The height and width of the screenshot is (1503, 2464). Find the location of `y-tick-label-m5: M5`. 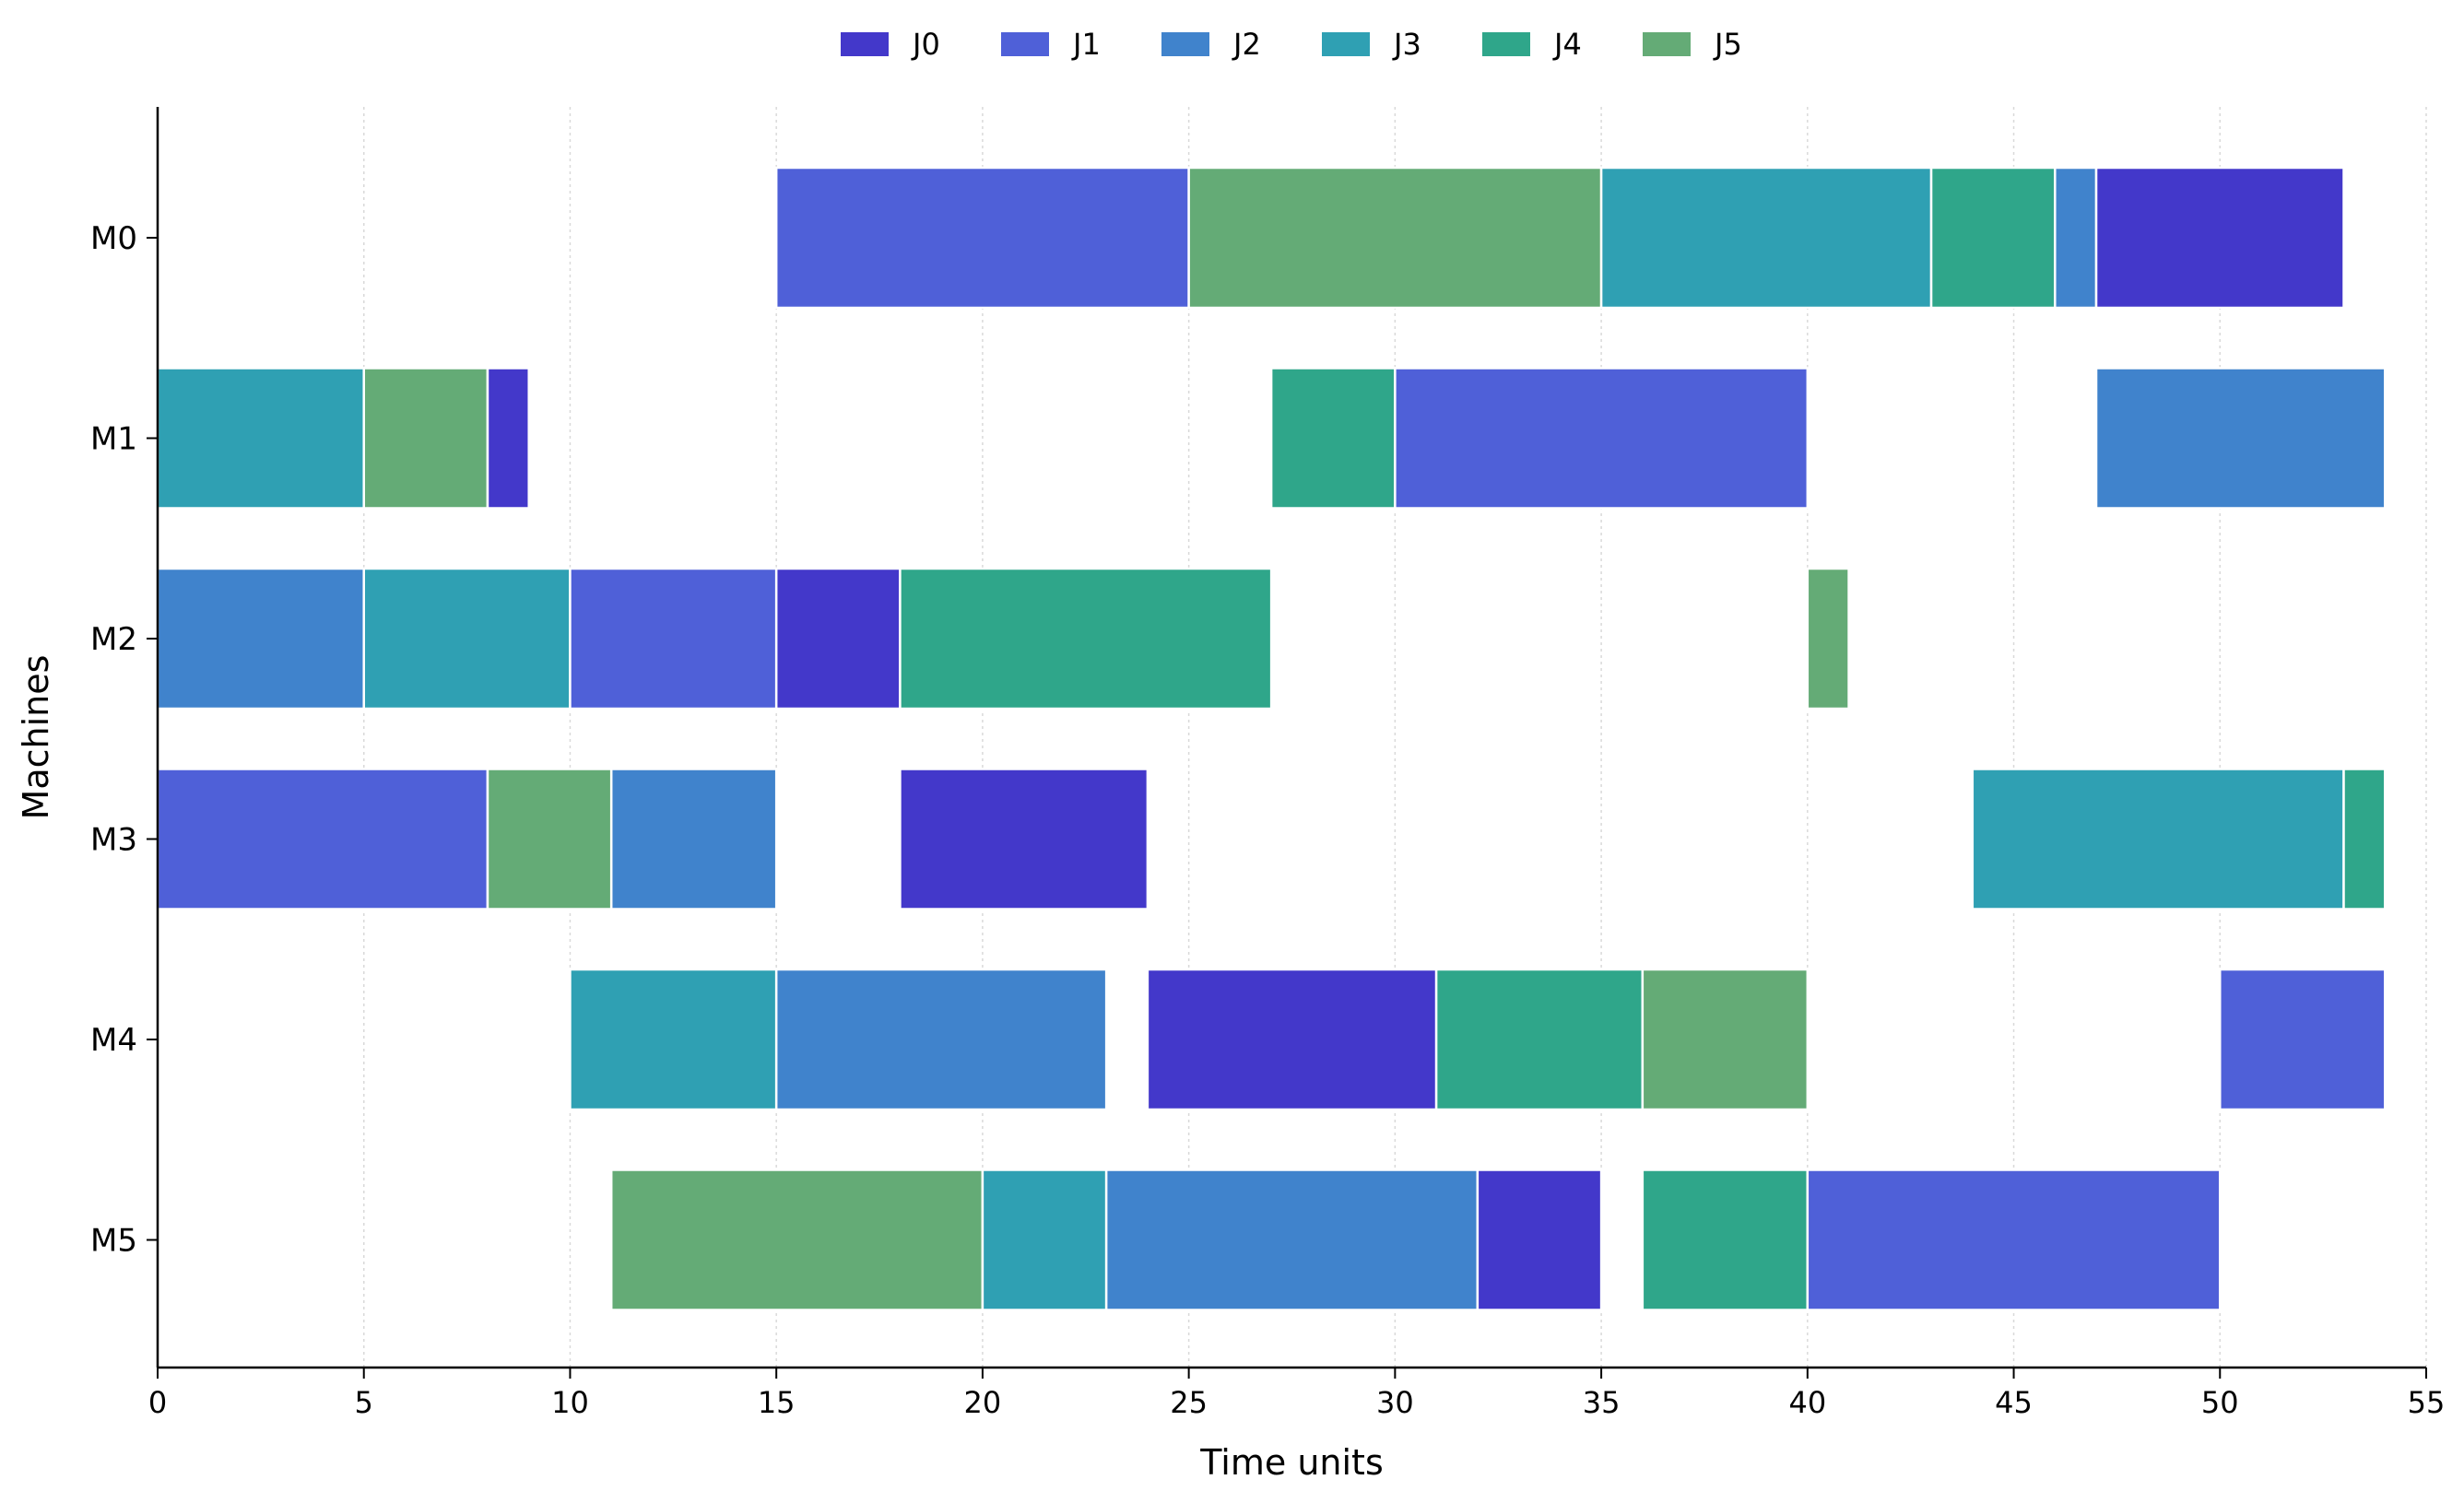

y-tick-label-m5: M5 is located at coordinates (114, 1242).